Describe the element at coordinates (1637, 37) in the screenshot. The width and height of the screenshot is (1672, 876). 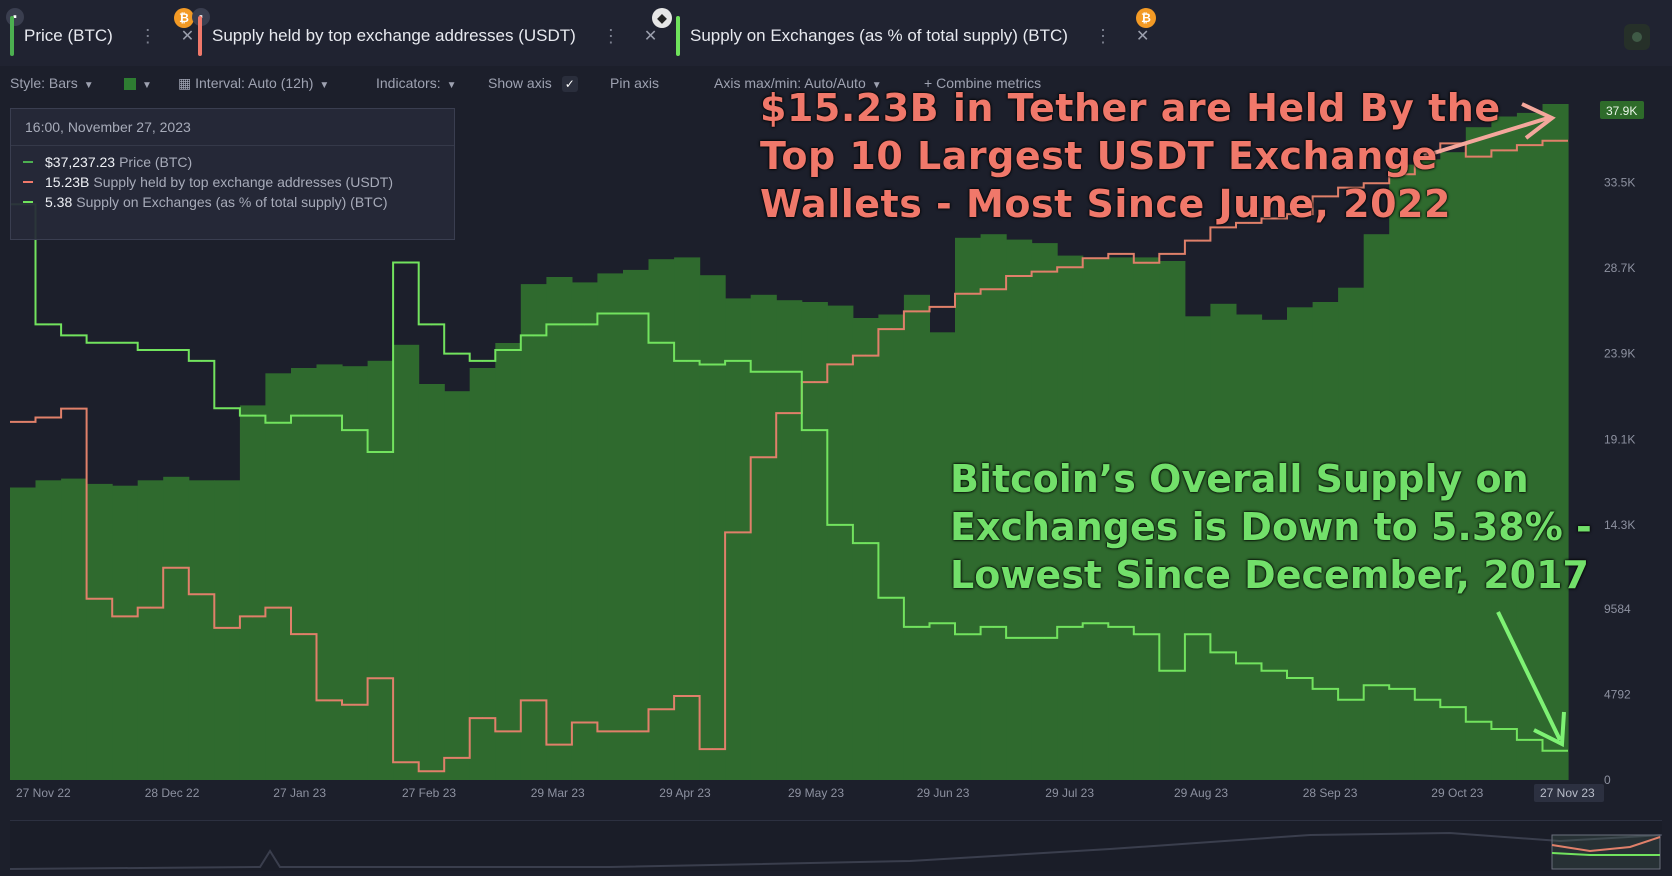
I see `status-indicator-button` at that location.